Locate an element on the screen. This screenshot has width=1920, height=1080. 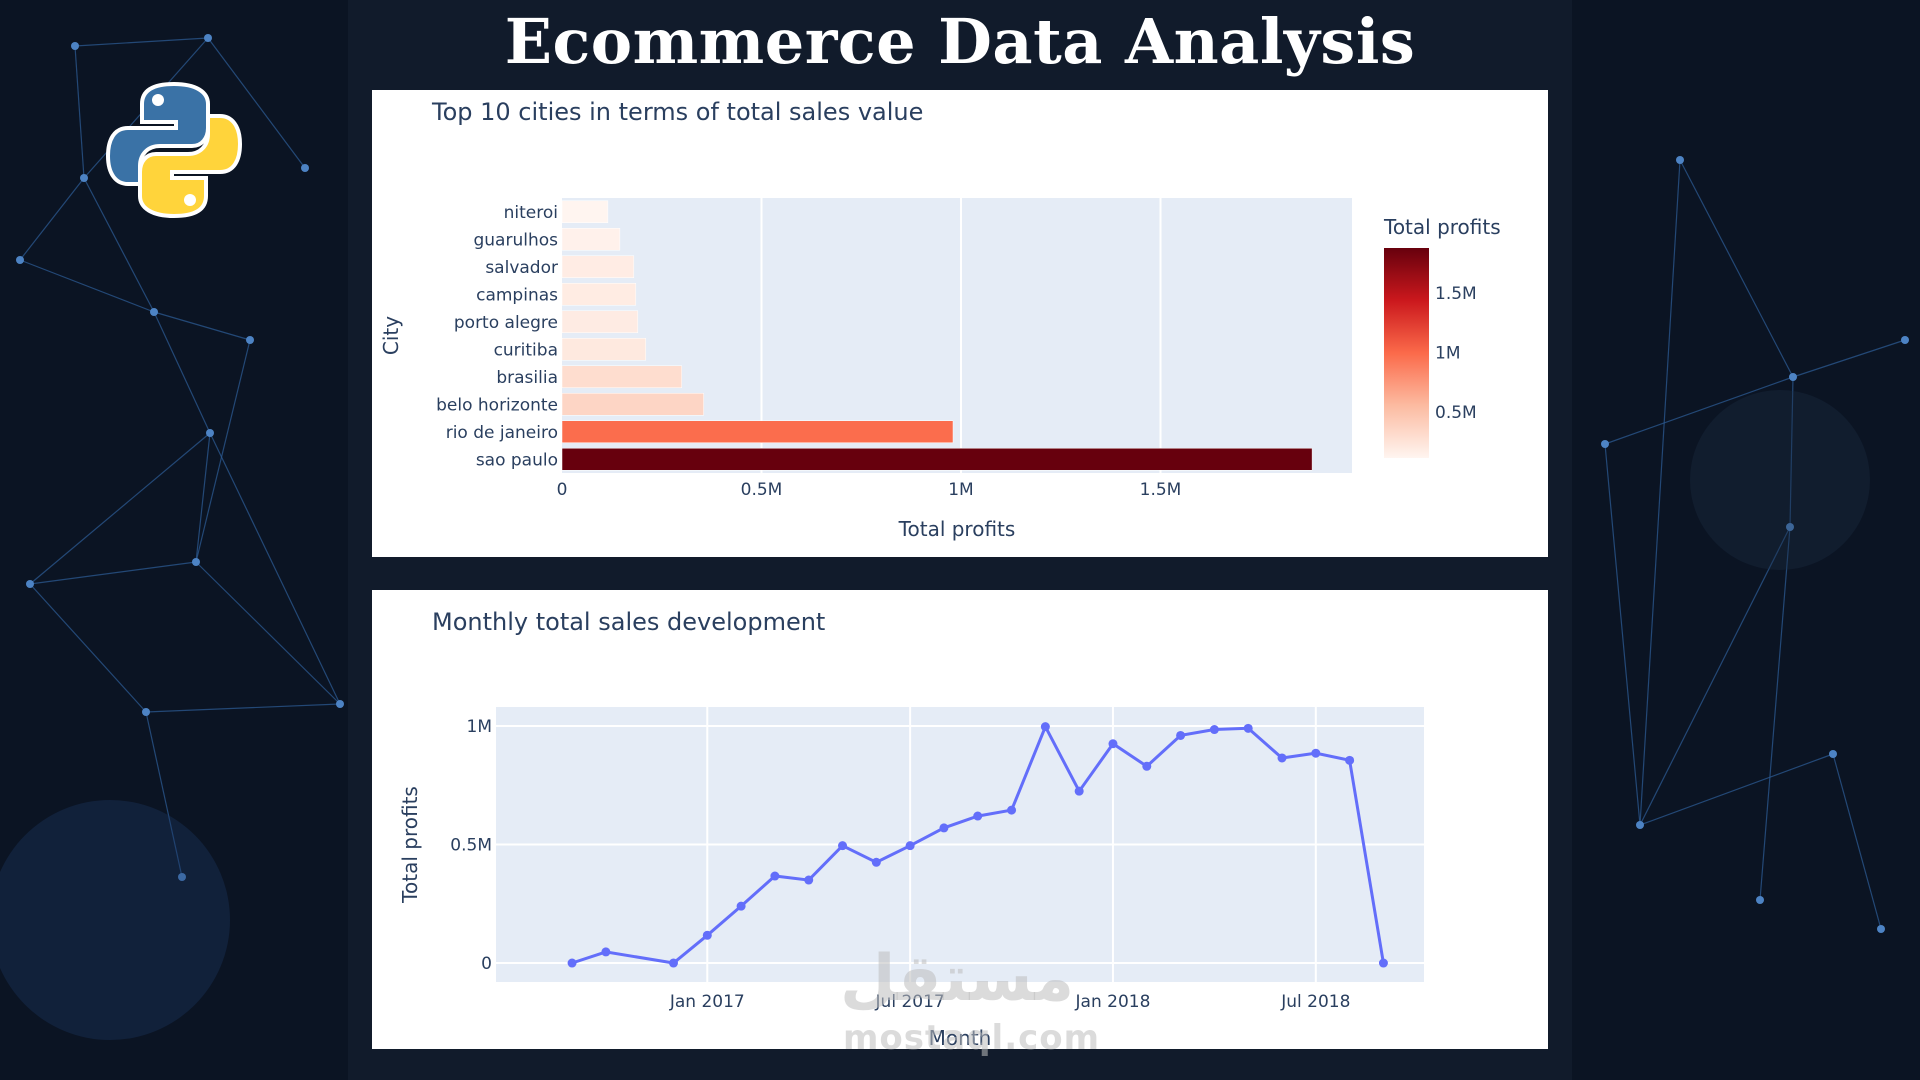
city-label: brasilia is located at coordinates (527, 378).